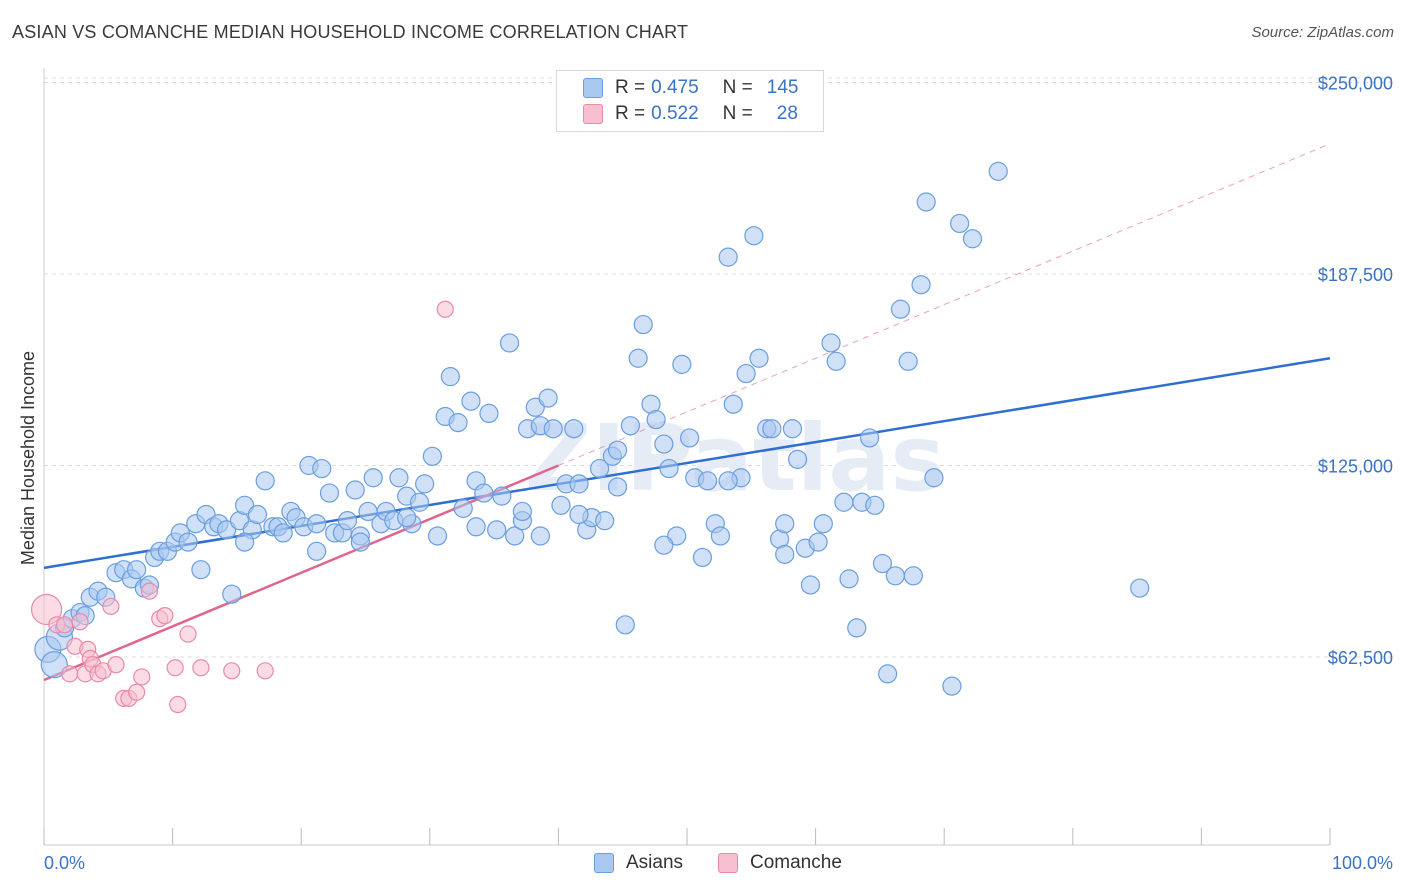 This screenshot has width=1406, height=892. Describe the element at coordinates (780, 863) in the screenshot. I see `legend-item-comanche: Comanche` at that location.